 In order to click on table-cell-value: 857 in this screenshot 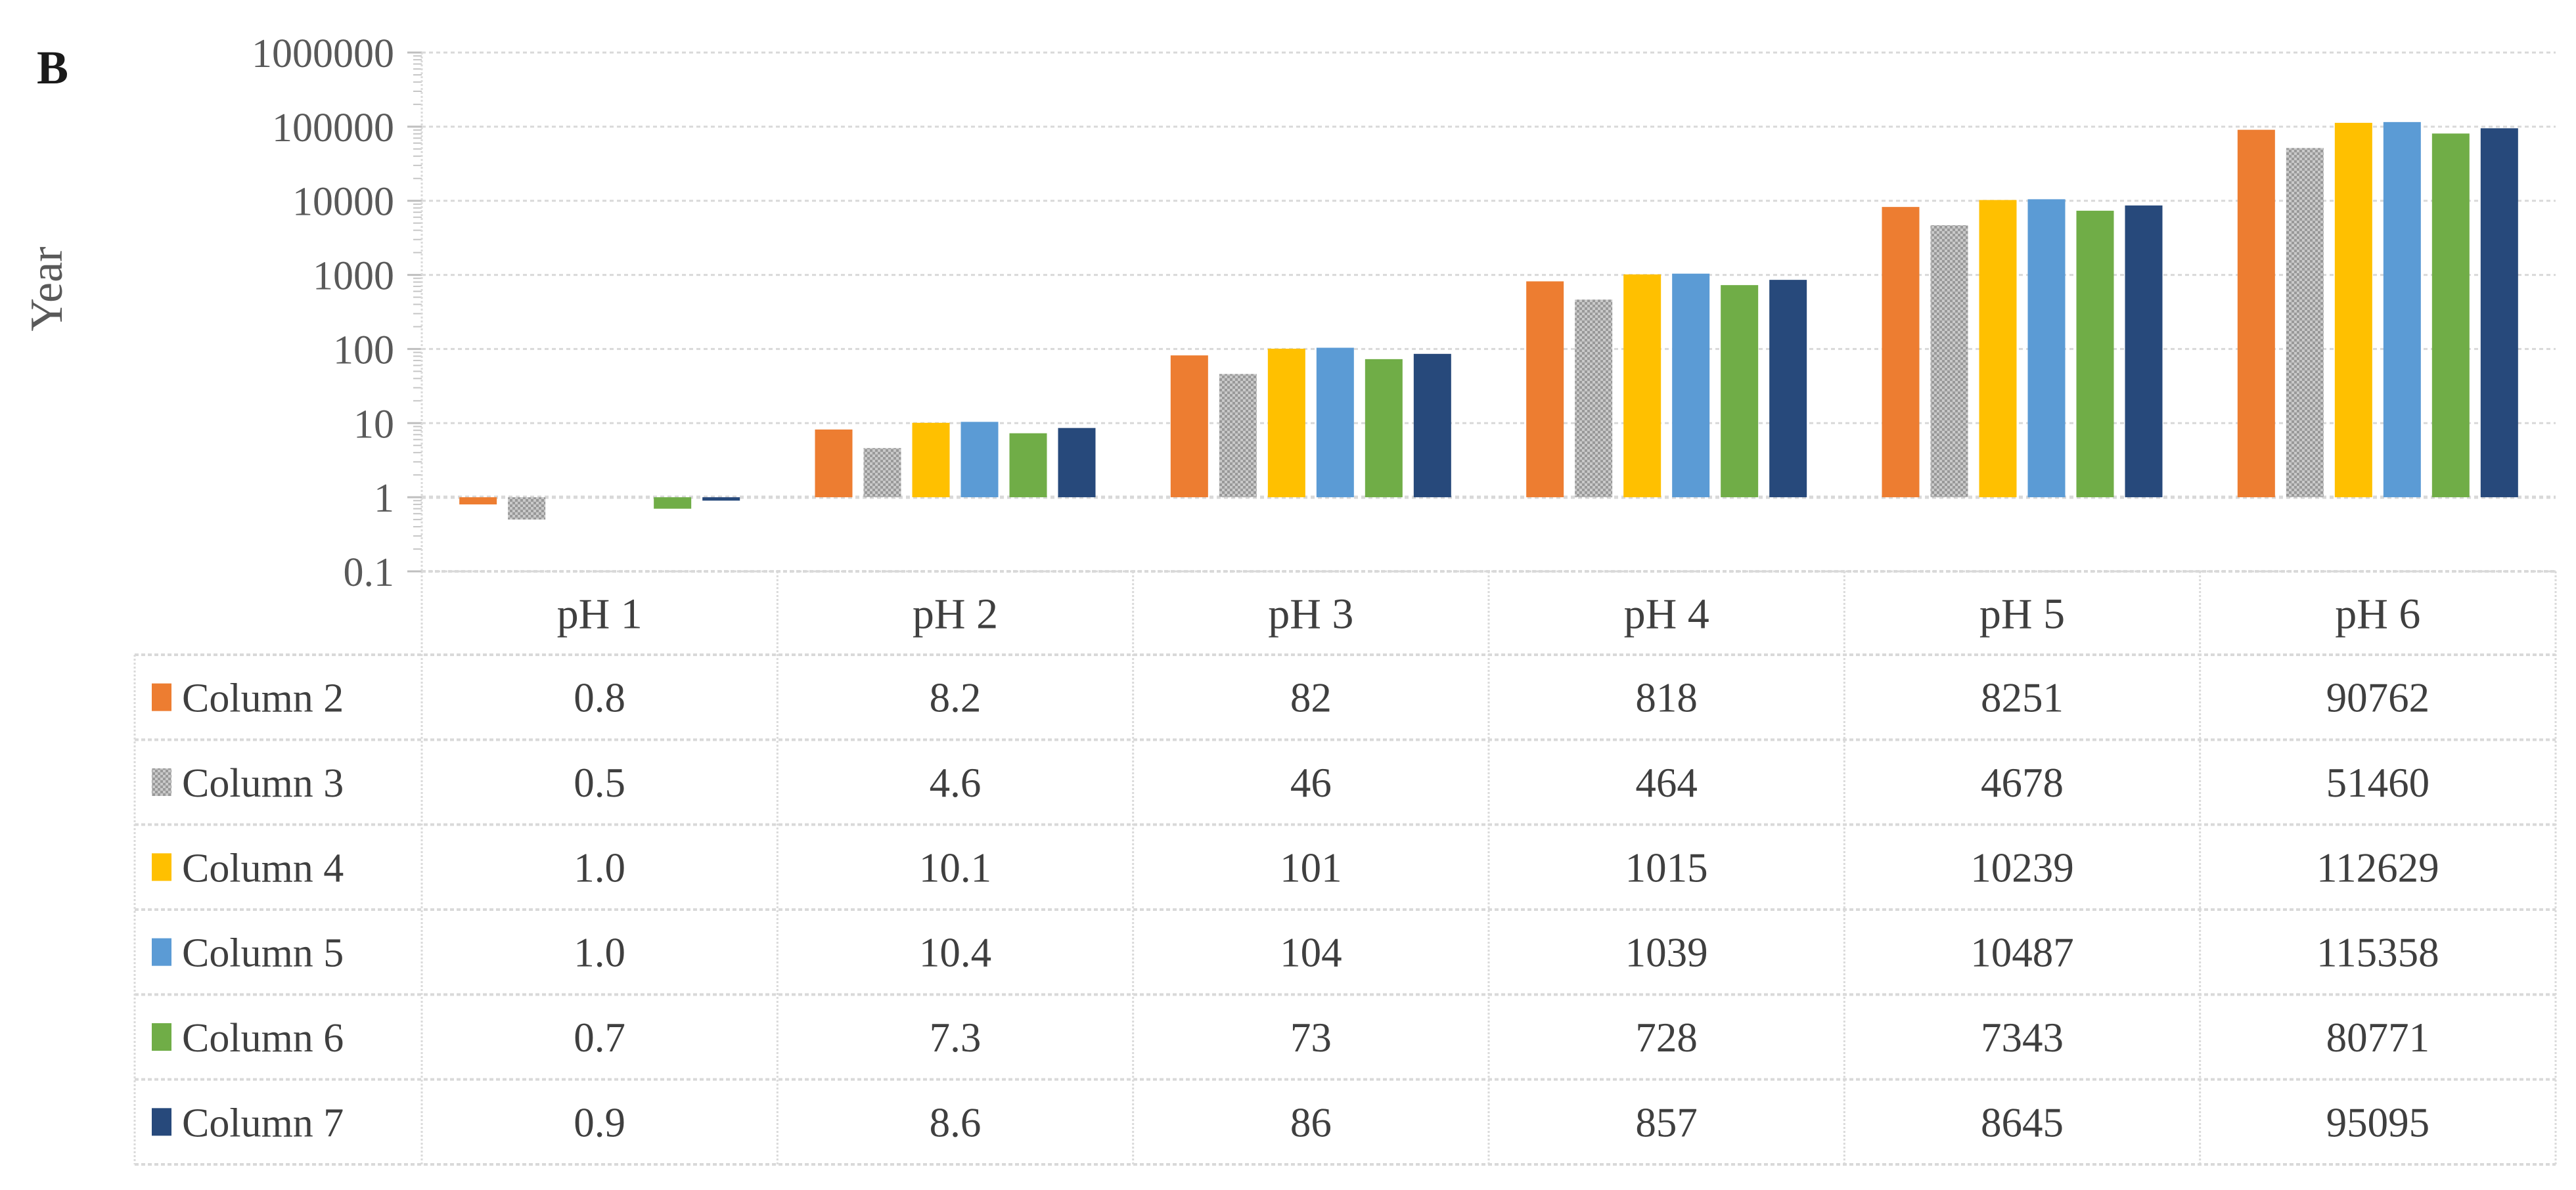, I will do `click(1666, 1122)`.